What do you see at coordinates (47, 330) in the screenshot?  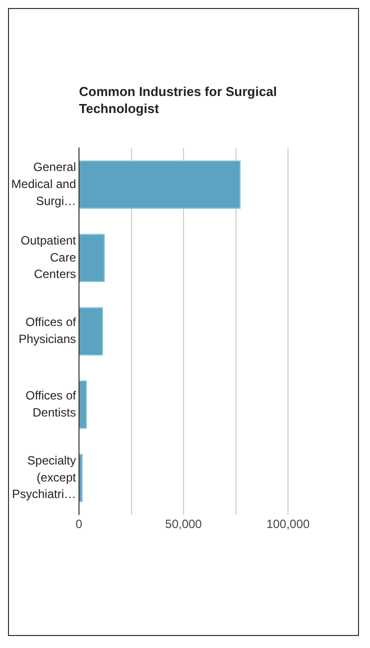 I see `y-tick-label: Offices of Physicians` at bounding box center [47, 330].